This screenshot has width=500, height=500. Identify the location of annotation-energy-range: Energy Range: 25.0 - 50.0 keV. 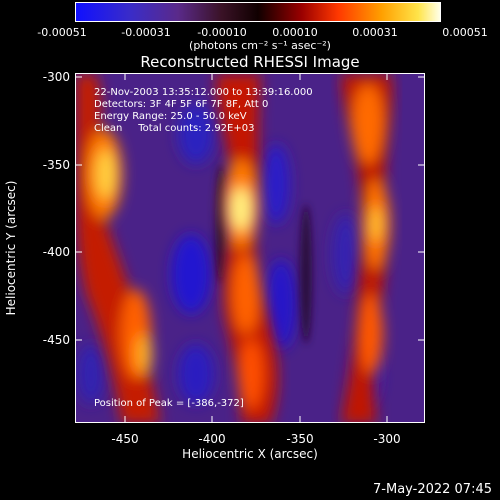
(170, 116).